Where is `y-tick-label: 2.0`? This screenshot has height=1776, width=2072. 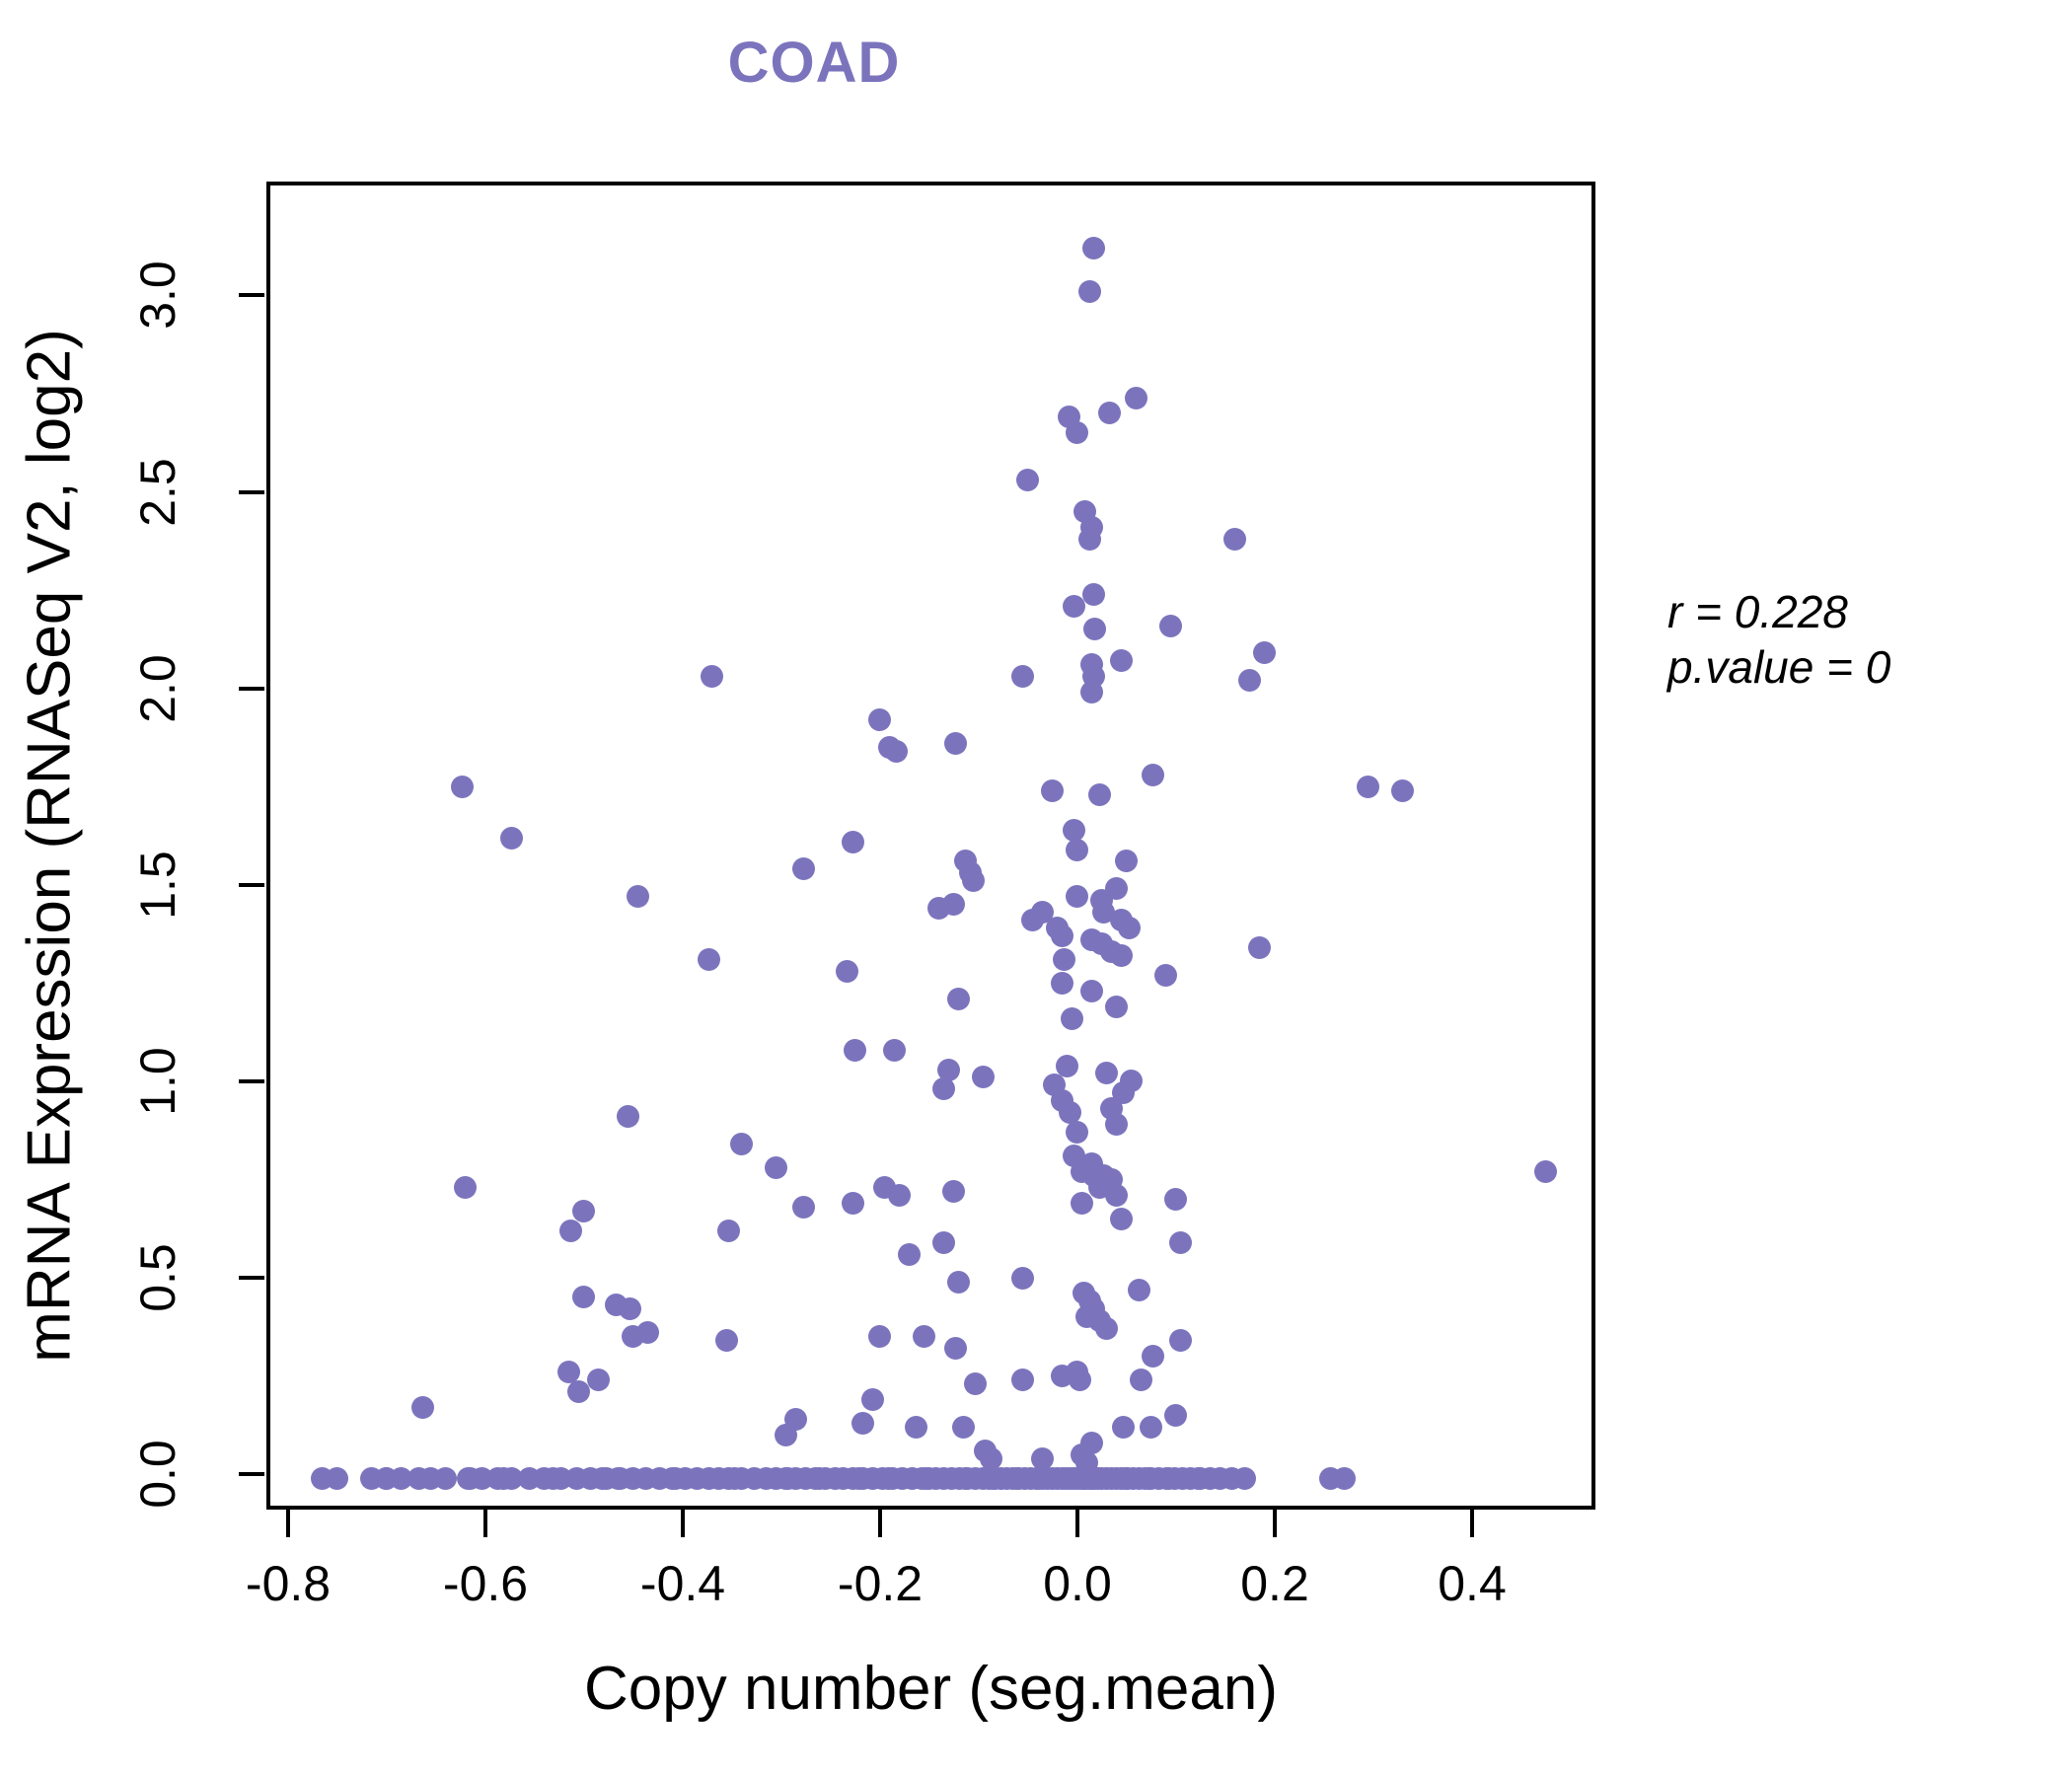 y-tick-label: 2.0 is located at coordinates (157, 688).